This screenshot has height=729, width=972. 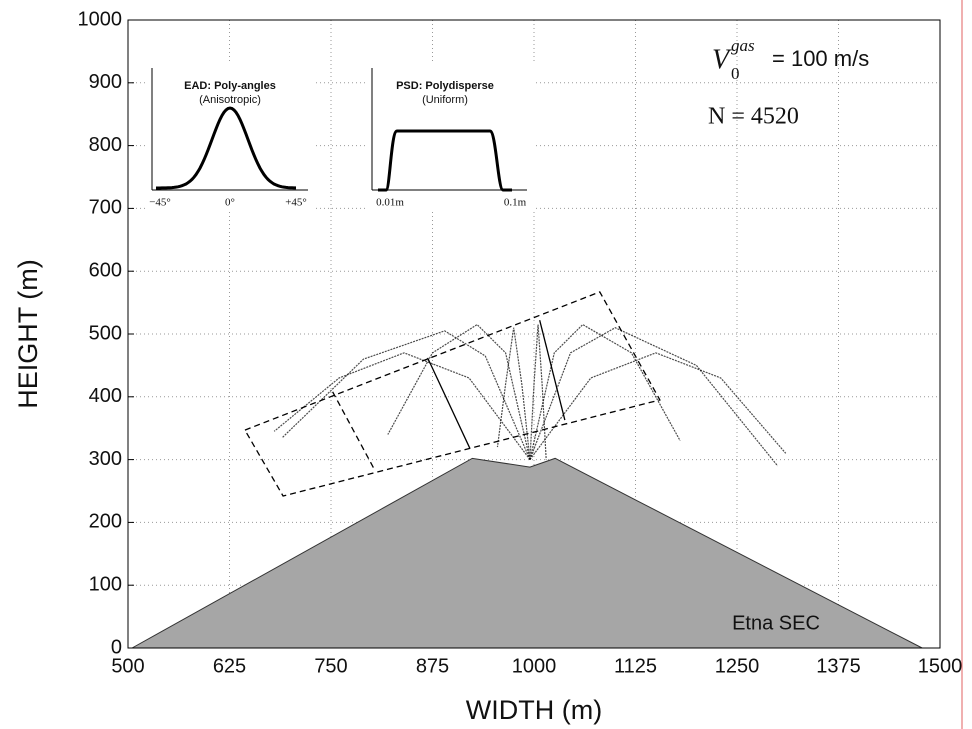 What do you see at coordinates (230, 203) in the screenshot?
I see `inset-tick: 0°` at bounding box center [230, 203].